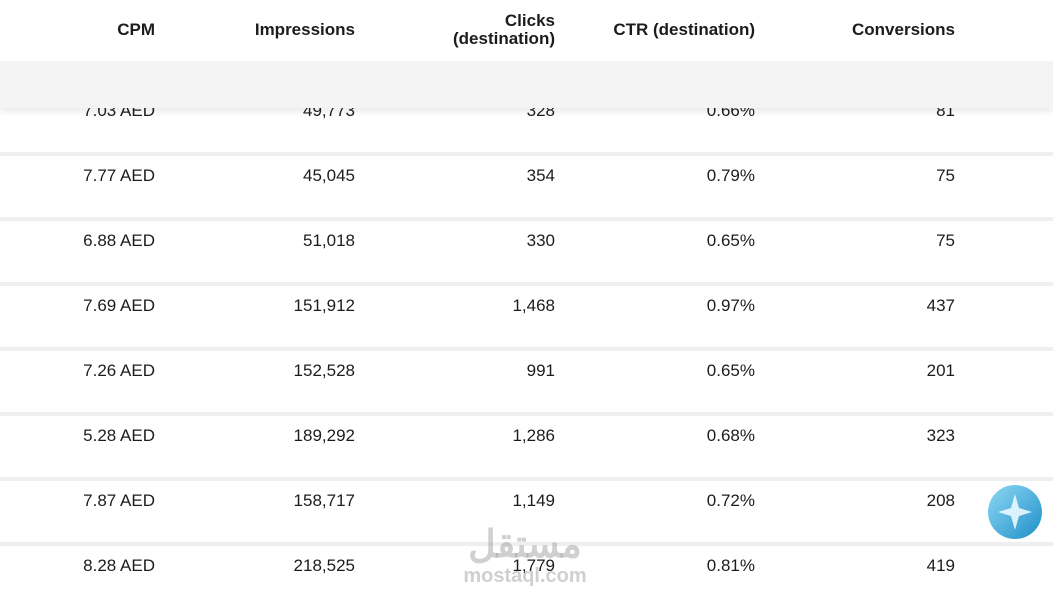 The image size is (1053, 605). What do you see at coordinates (324, 565) in the screenshot?
I see `table-cell: 218,525` at bounding box center [324, 565].